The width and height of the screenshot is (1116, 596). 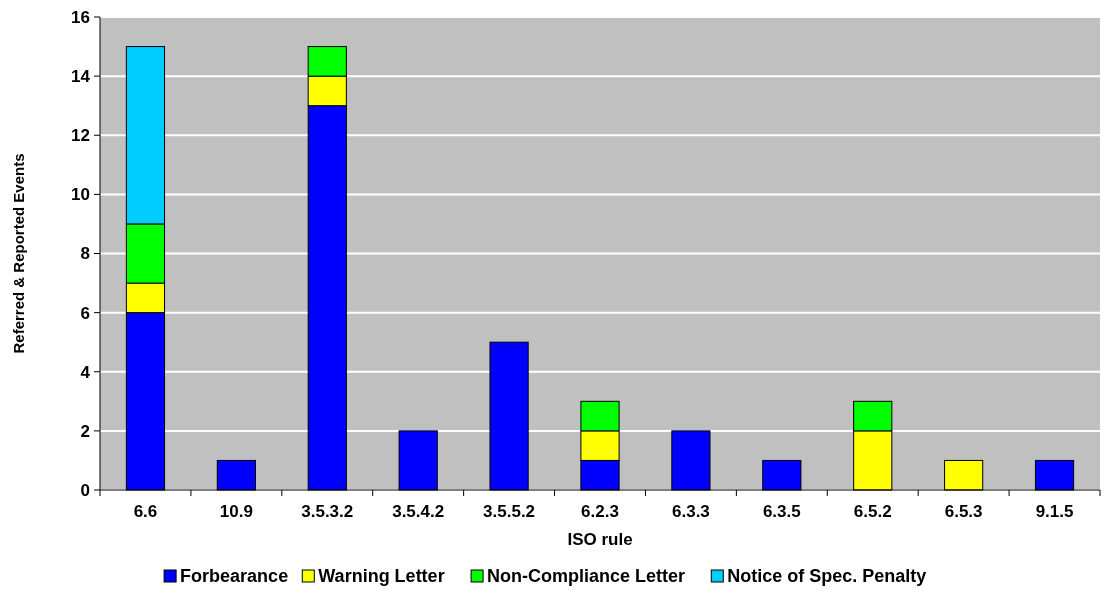 What do you see at coordinates (236, 511) in the screenshot?
I see `x-tick-label: 10.9` at bounding box center [236, 511].